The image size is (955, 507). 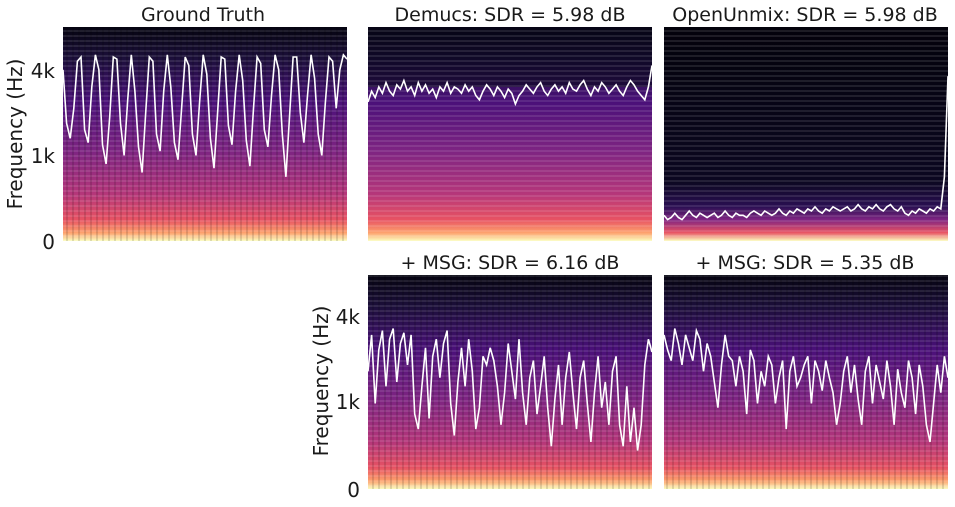 I want to click on panel-title: + MSG: SDR = 5.35 dB, so click(x=805, y=263).